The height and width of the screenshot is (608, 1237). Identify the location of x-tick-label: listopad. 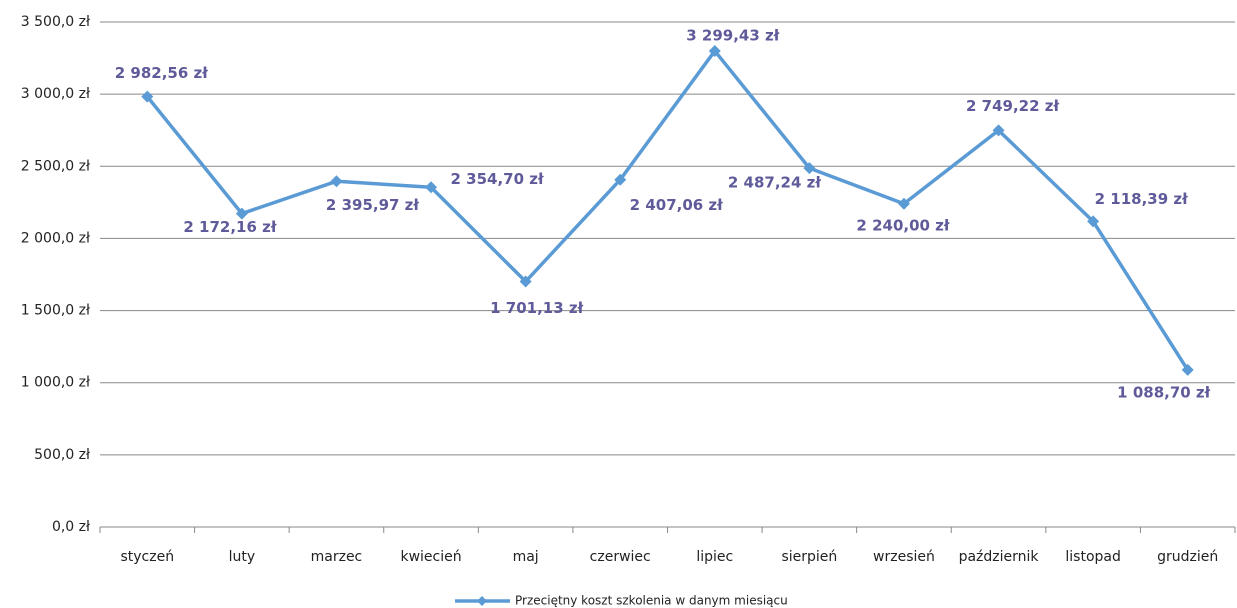
(1092, 557).